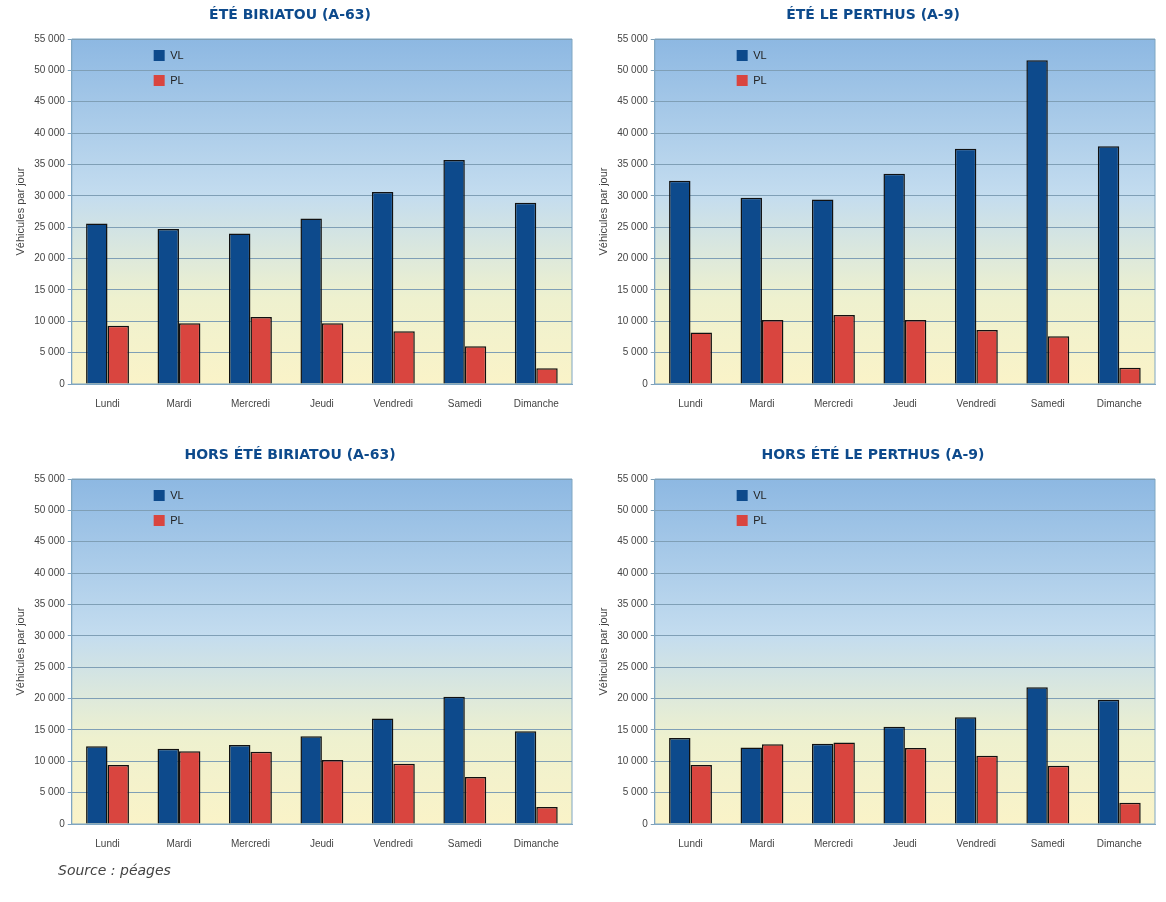 This screenshot has width=1166, height=902. What do you see at coordinates (290, 454) in the screenshot?
I see `chart-title: HORS ÉTÉ BIRIATOU (A-63)` at bounding box center [290, 454].